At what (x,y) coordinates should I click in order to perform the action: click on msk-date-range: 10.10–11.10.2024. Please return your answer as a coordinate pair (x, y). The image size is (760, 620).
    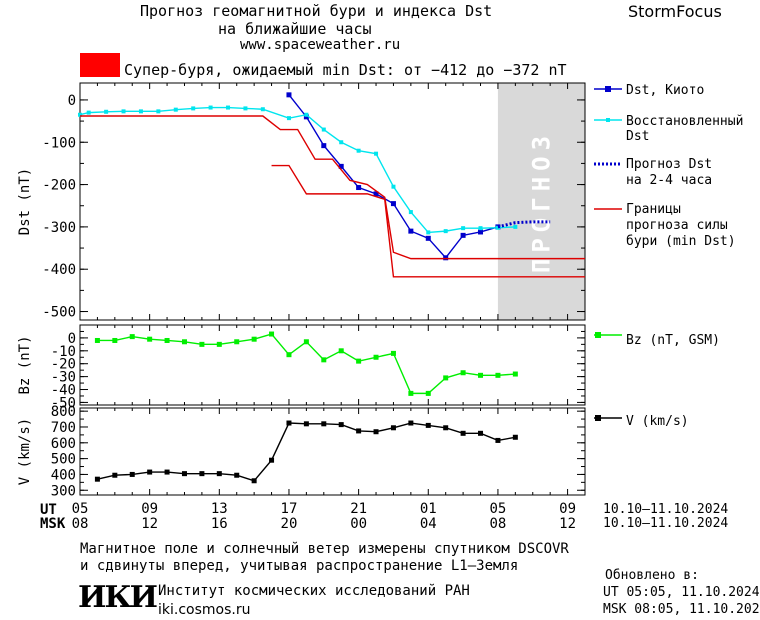
    Looking at the image, I should click on (666, 523).